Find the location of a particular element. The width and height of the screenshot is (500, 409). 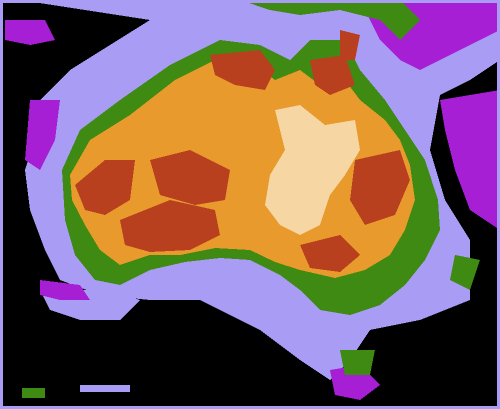

upland-north is located at coordinates (332, 75).